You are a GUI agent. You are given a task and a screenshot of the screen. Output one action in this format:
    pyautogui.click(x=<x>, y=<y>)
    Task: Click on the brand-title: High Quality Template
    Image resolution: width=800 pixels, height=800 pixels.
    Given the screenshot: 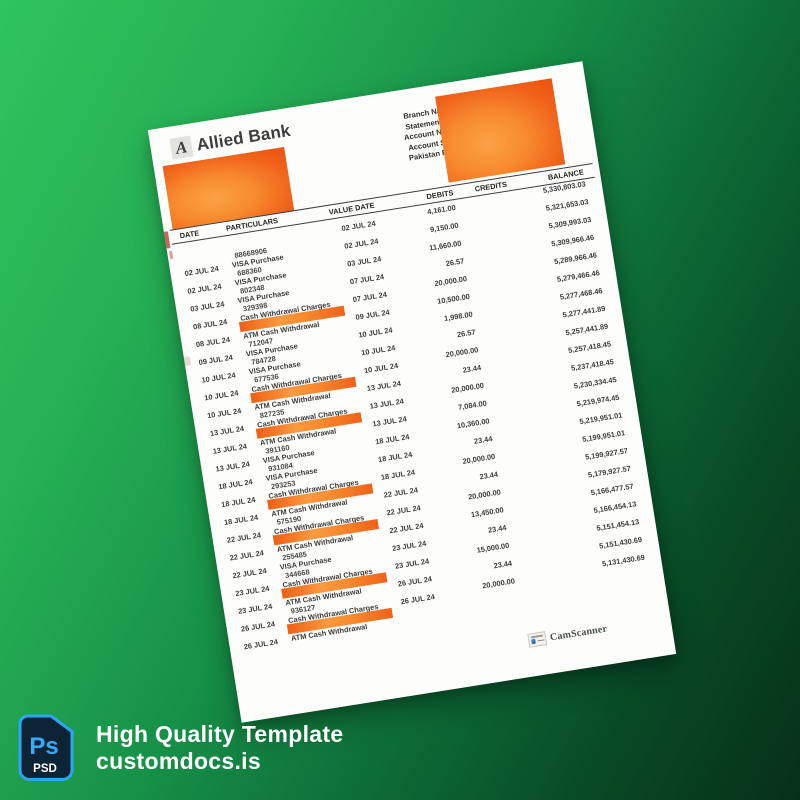 What is the action you would take?
    pyautogui.click(x=220, y=734)
    